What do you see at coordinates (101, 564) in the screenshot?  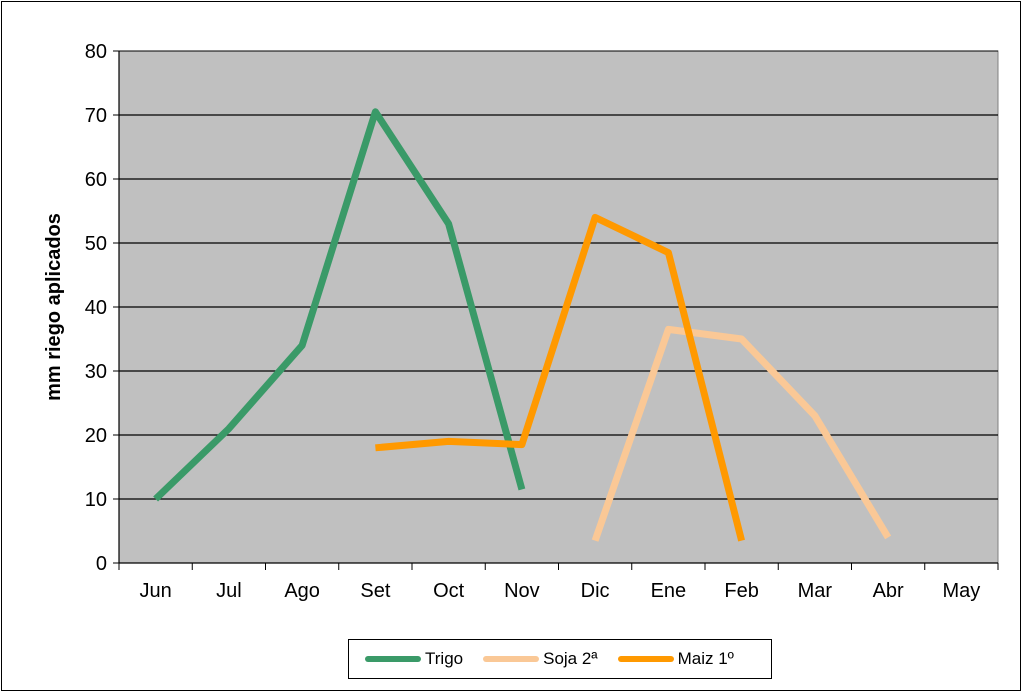 I see `y-tick-label-0: 0` at bounding box center [101, 564].